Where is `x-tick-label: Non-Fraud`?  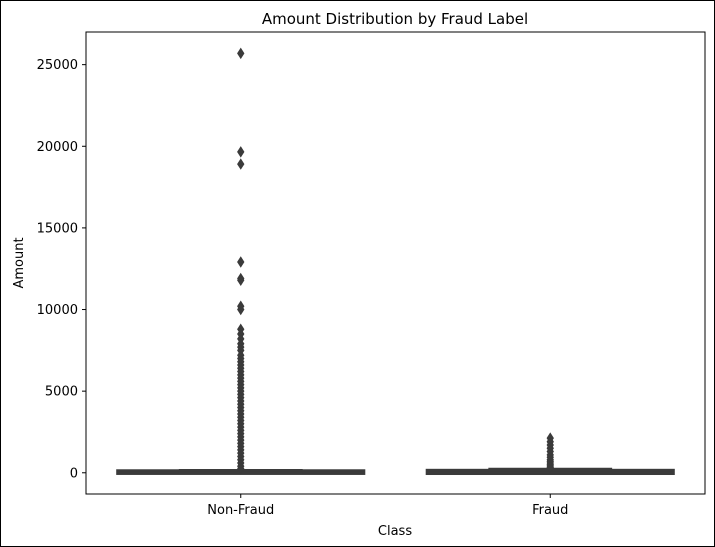
x-tick-label: Non-Fraud is located at coordinates (240, 510).